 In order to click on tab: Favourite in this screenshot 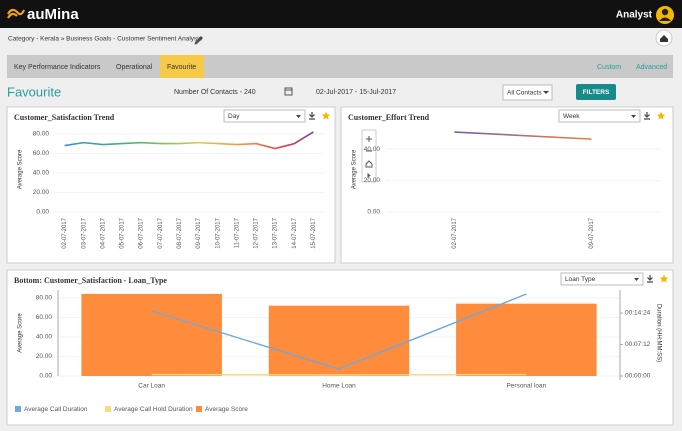, I will do `click(181, 67)`.